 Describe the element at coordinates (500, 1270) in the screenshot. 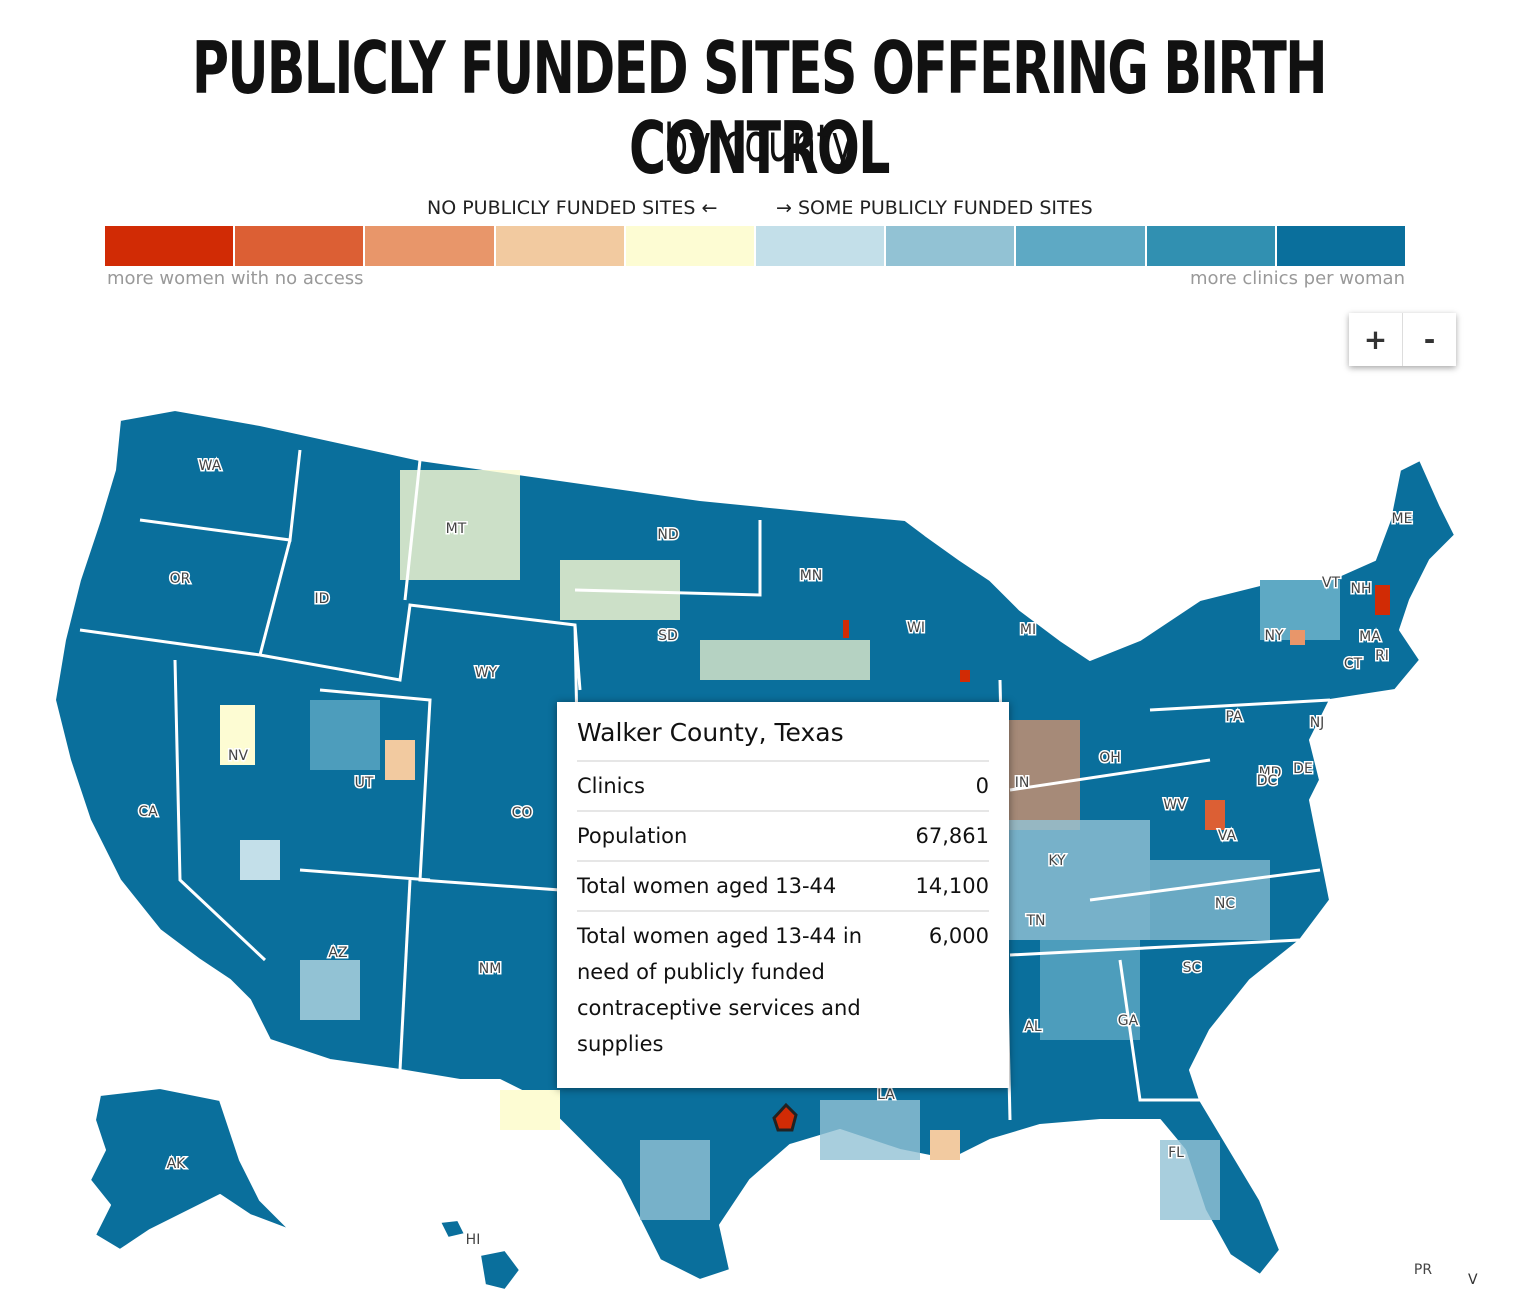

I see `hawaii-island` at that location.